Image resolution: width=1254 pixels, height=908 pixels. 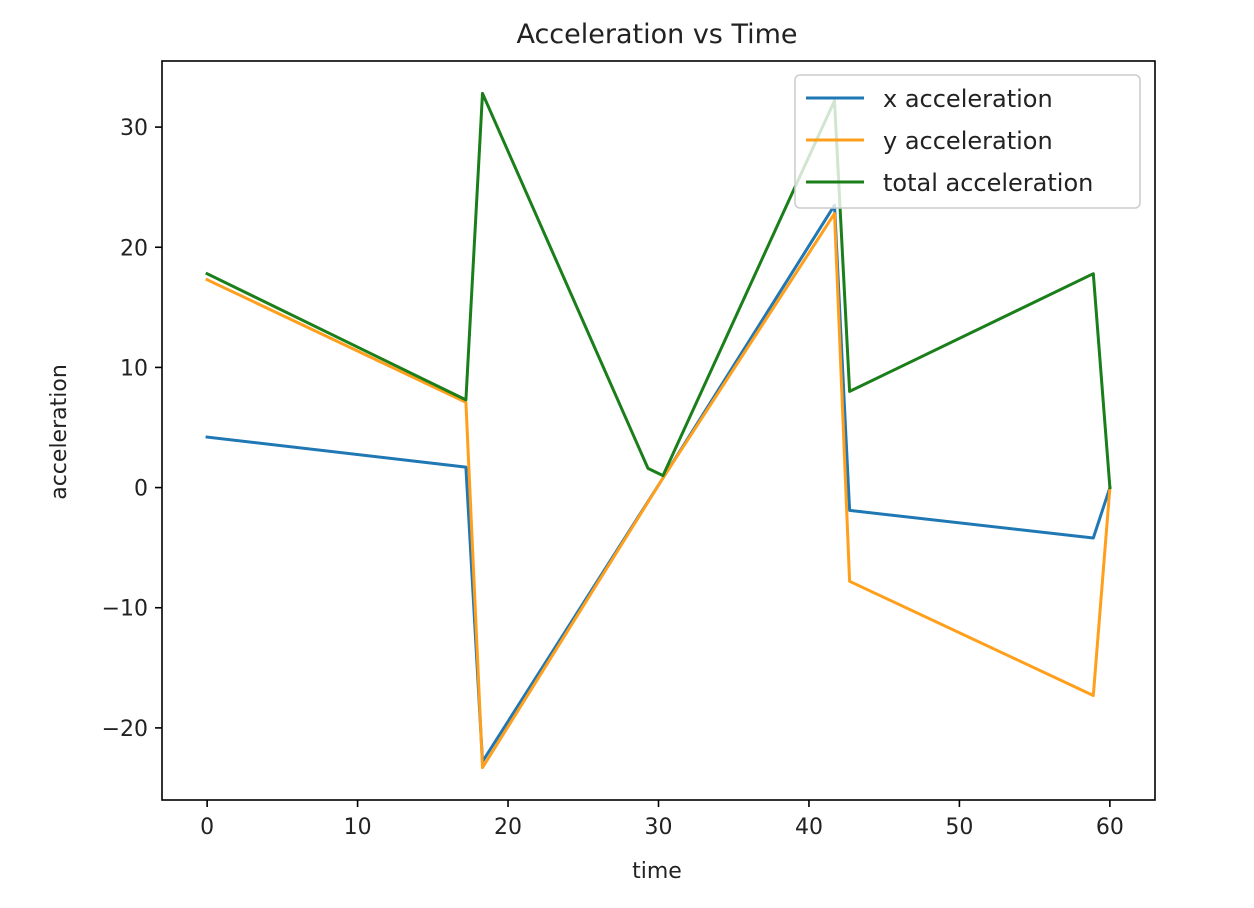 I want to click on y-tick-label: 10, so click(x=134, y=368).